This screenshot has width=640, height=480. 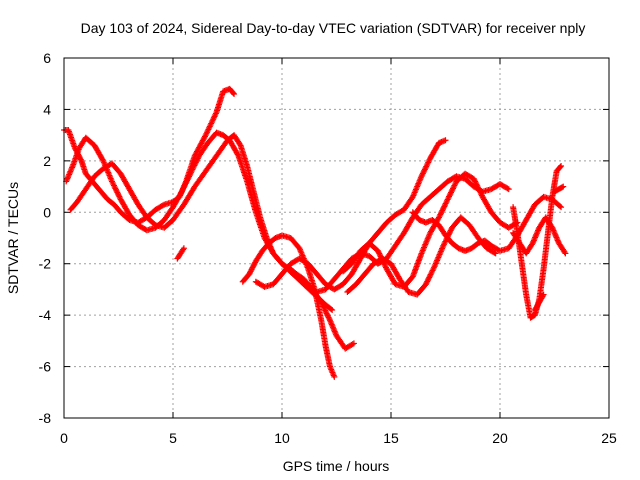 What do you see at coordinates (282, 438) in the screenshot?
I see `x-tick-label: 10` at bounding box center [282, 438].